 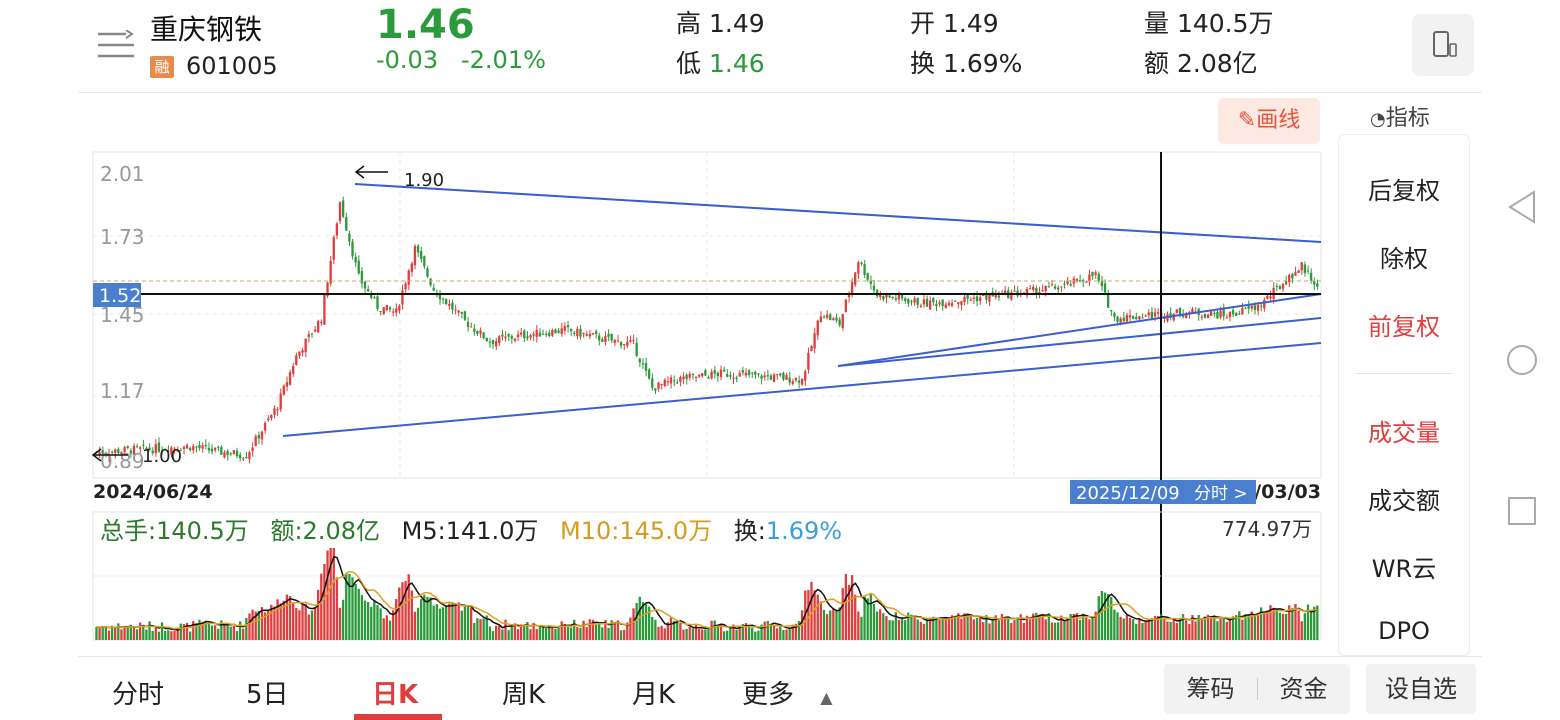 What do you see at coordinates (1221, 494) in the screenshot?
I see `fenshi-hint: 分时 >` at bounding box center [1221, 494].